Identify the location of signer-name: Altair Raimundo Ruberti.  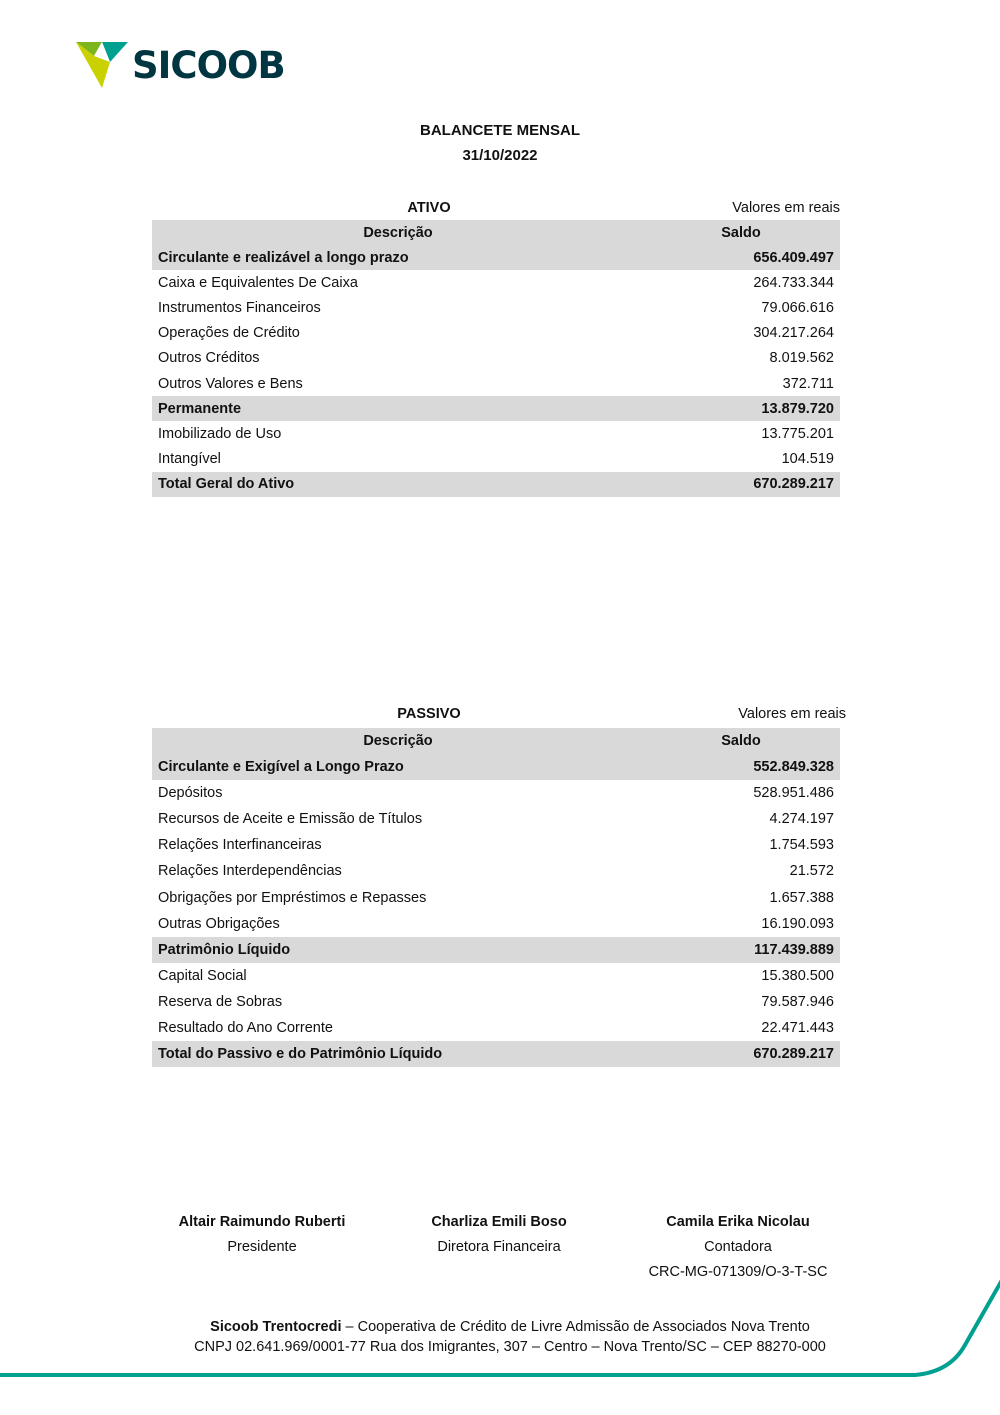
(262, 1222).